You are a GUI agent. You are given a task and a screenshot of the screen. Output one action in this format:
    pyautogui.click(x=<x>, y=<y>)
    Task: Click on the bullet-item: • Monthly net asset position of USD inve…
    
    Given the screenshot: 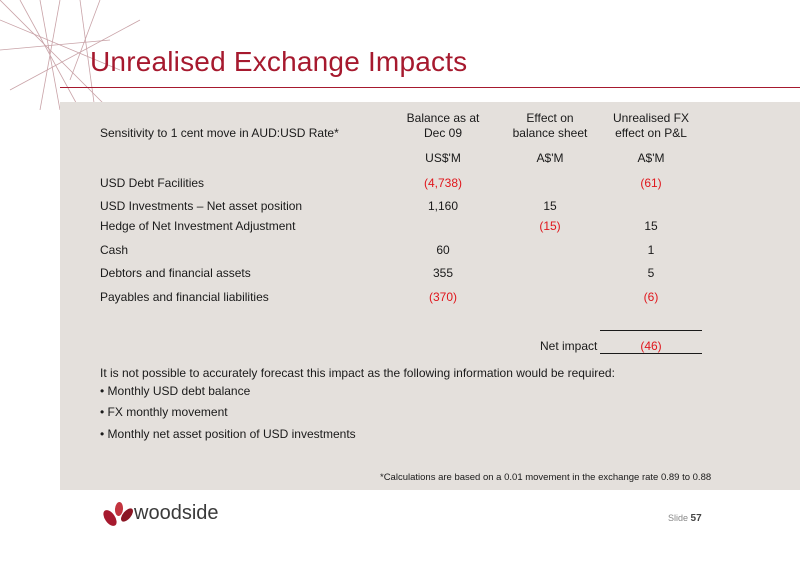 What is the action you would take?
    pyautogui.click(x=228, y=434)
    